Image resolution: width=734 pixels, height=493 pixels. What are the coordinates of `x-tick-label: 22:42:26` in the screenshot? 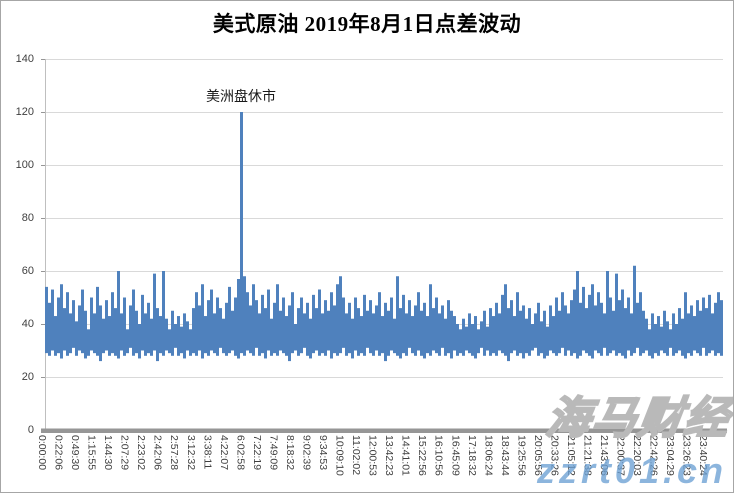 It's located at (653, 455).